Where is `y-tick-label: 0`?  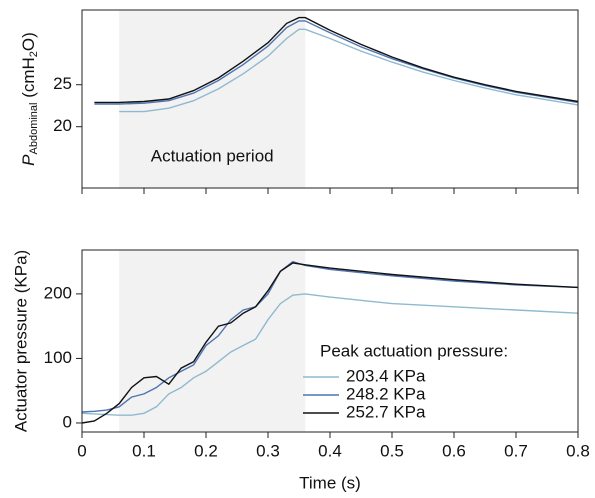 y-tick-label: 0 is located at coordinates (67, 421).